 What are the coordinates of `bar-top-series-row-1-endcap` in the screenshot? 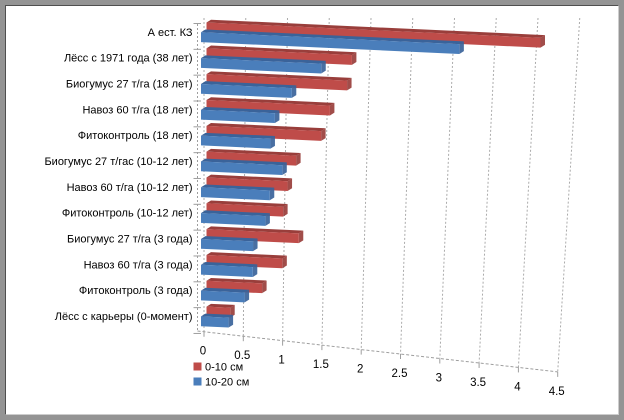 It's located at (542, 41).